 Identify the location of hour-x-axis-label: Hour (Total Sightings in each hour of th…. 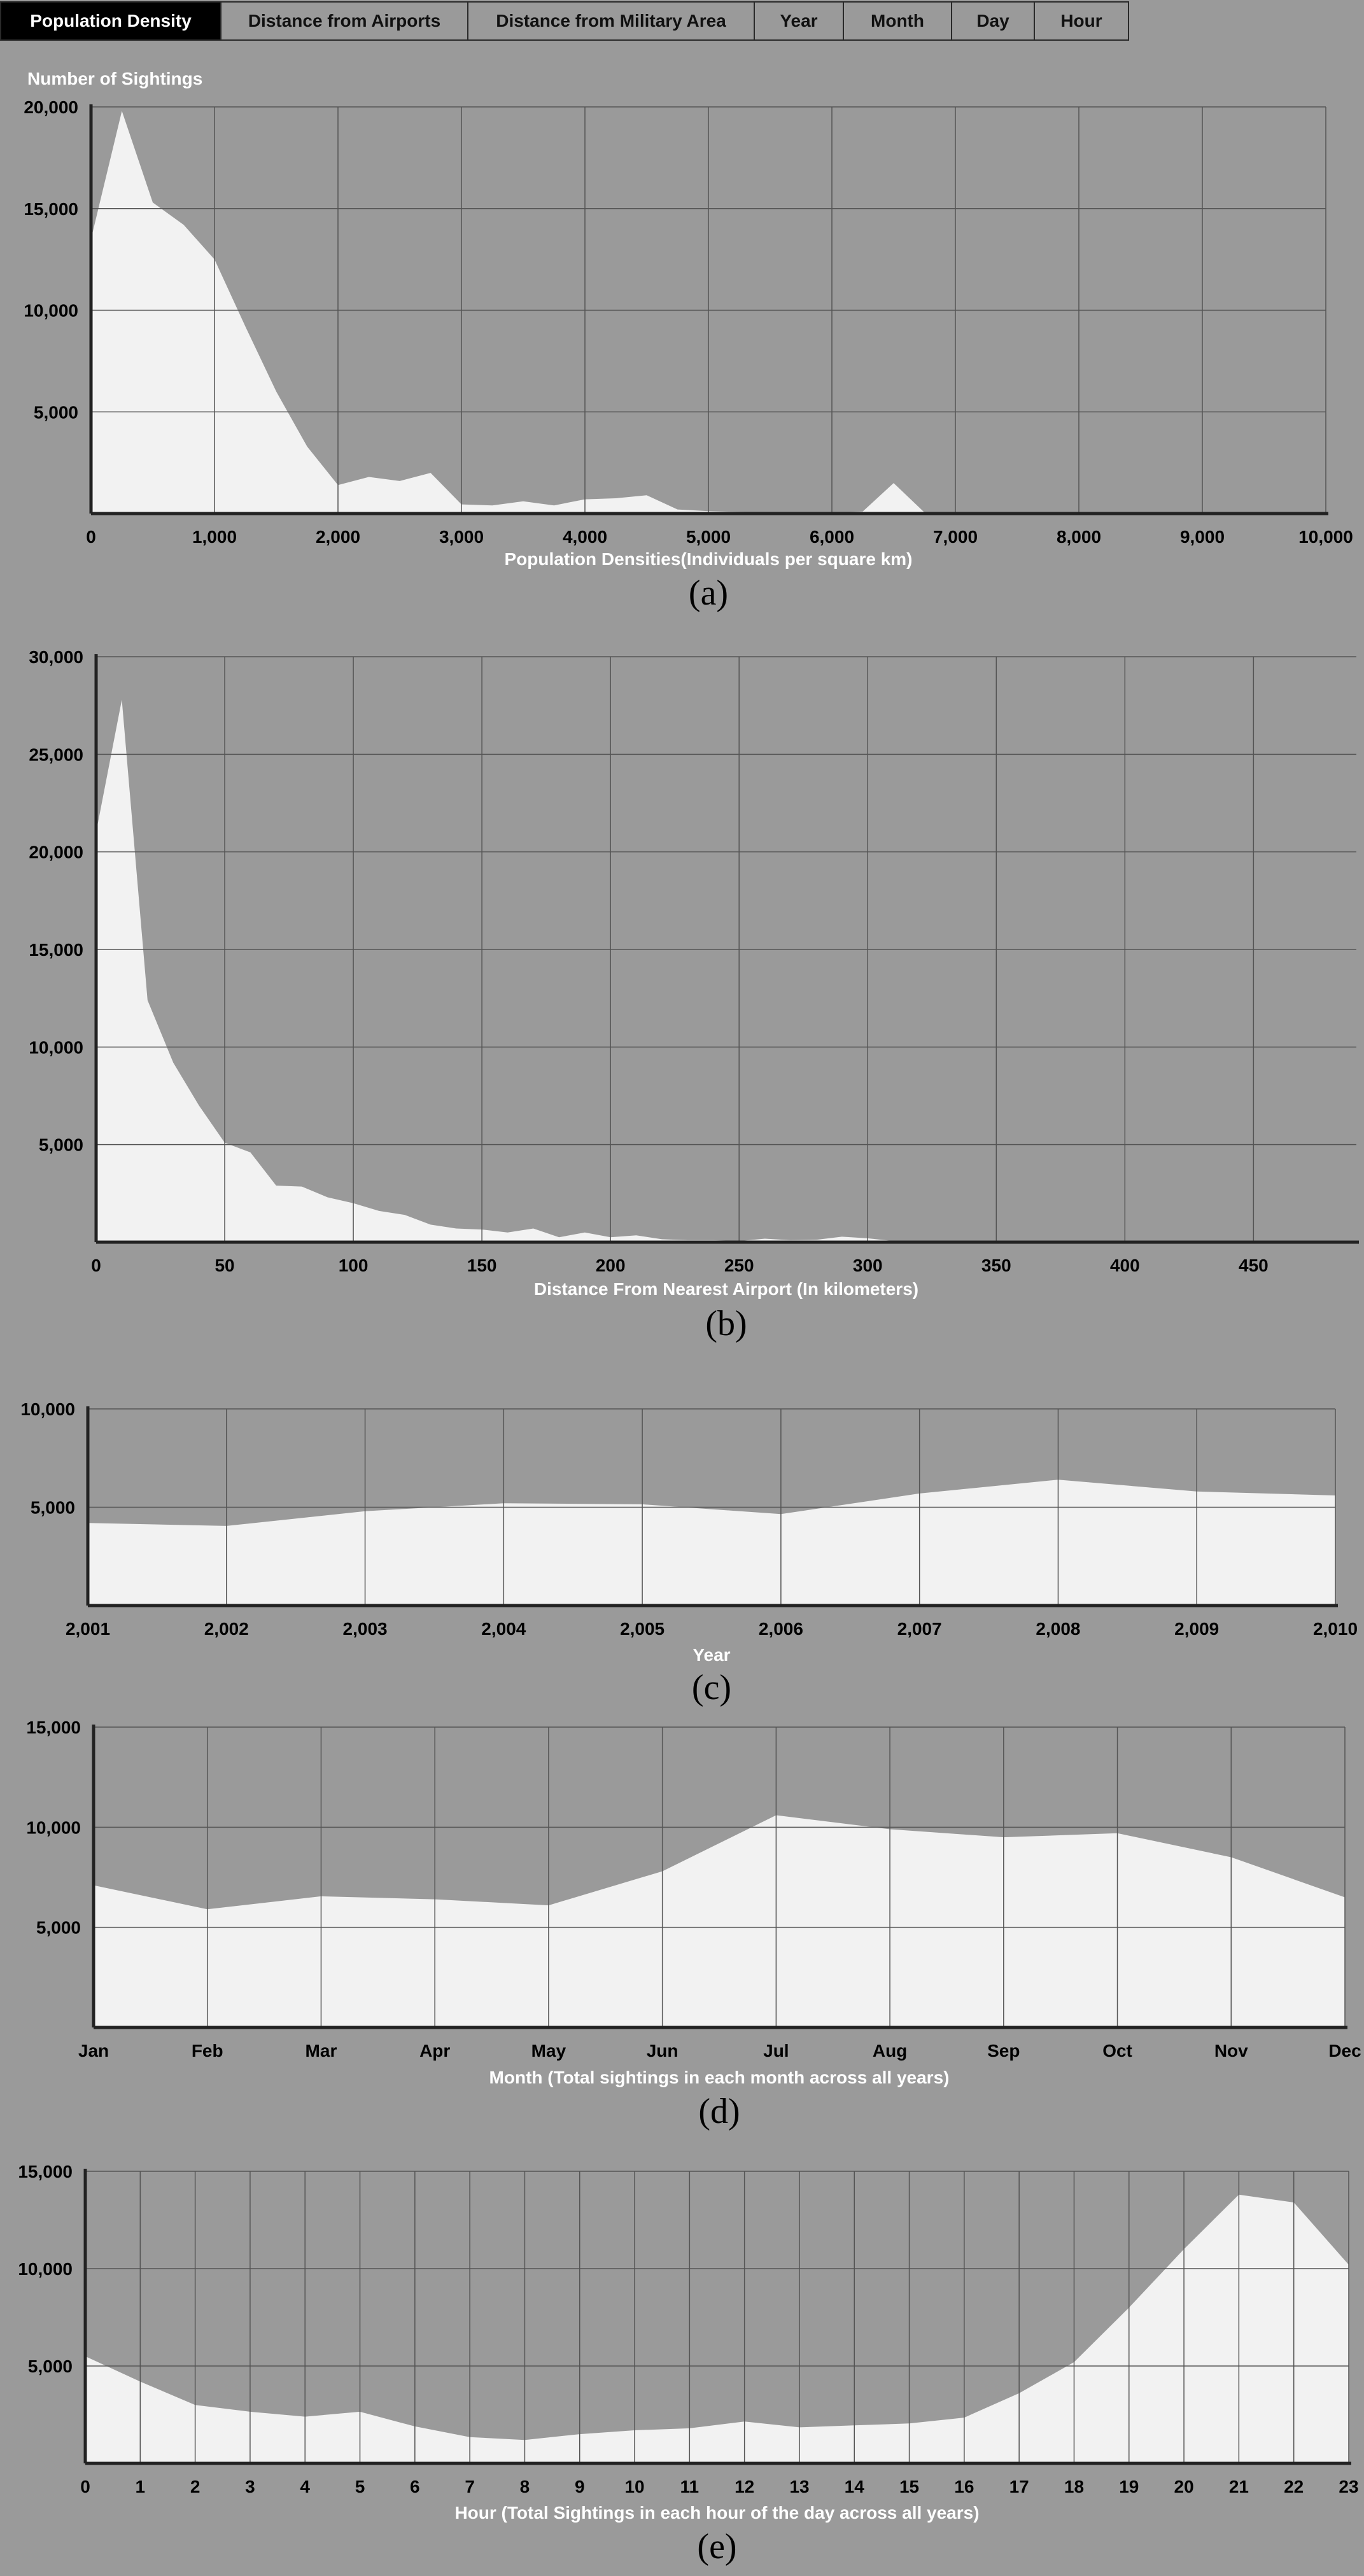
(716, 2513).